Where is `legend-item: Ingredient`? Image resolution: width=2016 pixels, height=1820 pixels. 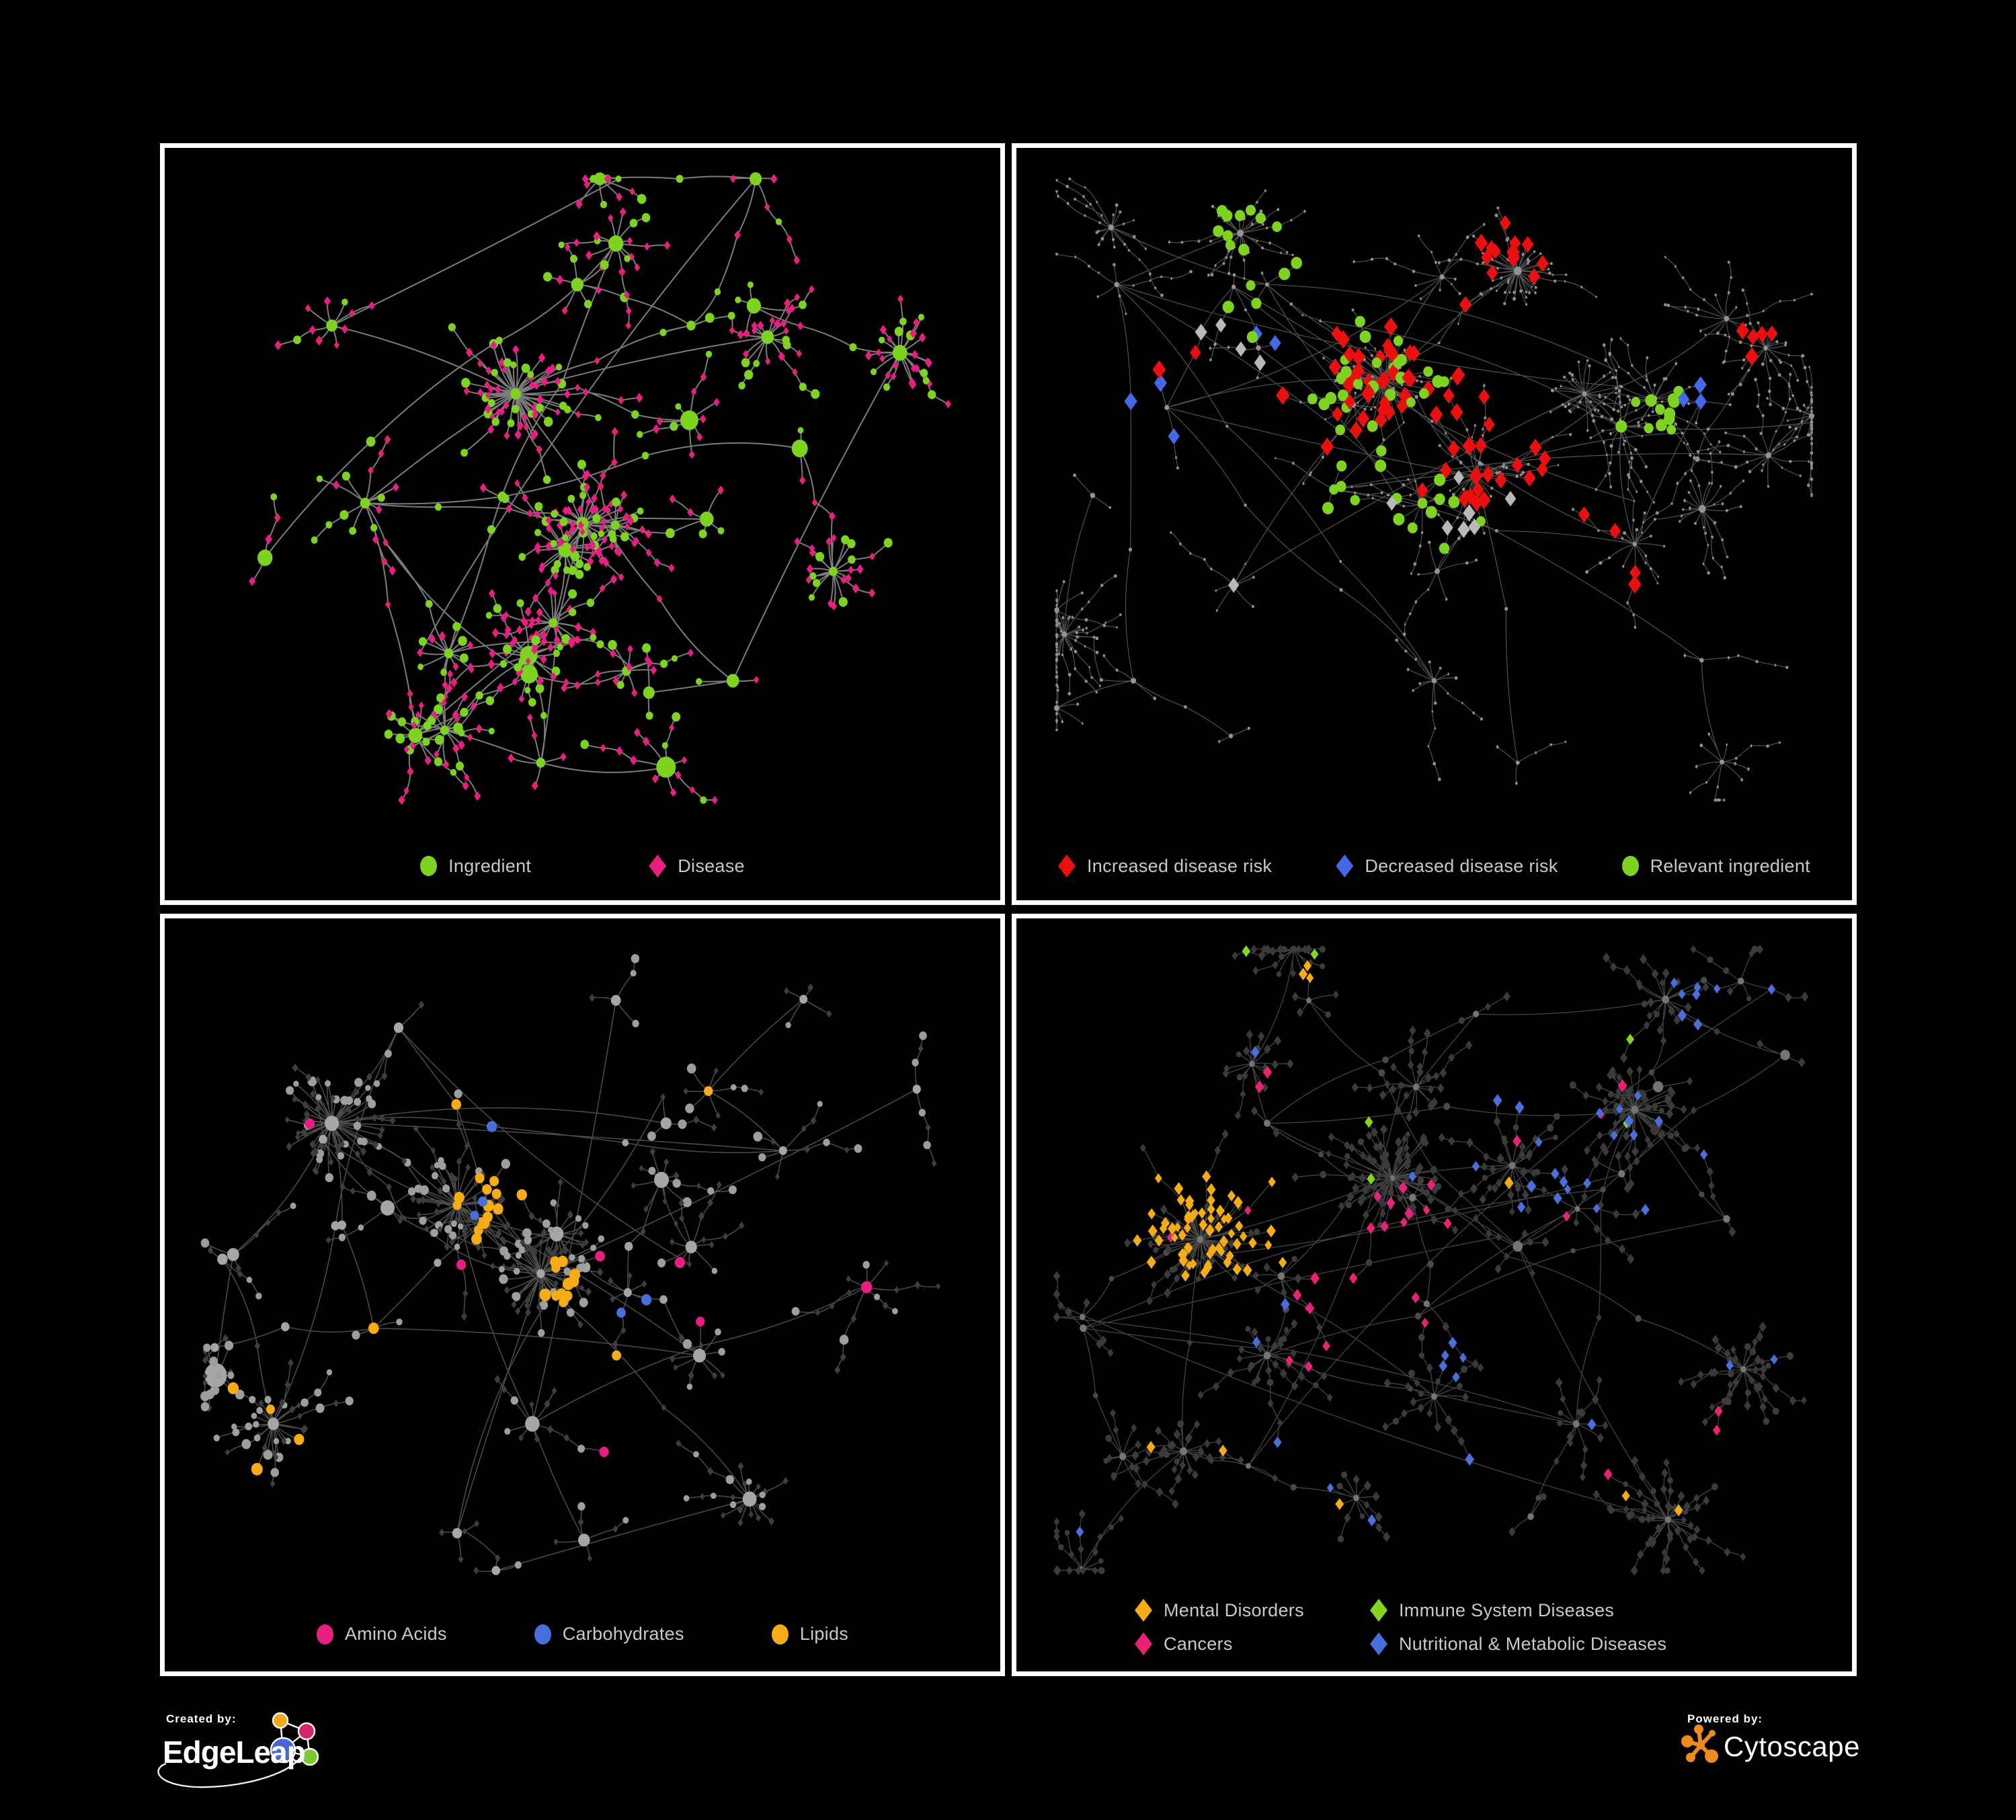
legend-item: Ingredient is located at coordinates (475, 866).